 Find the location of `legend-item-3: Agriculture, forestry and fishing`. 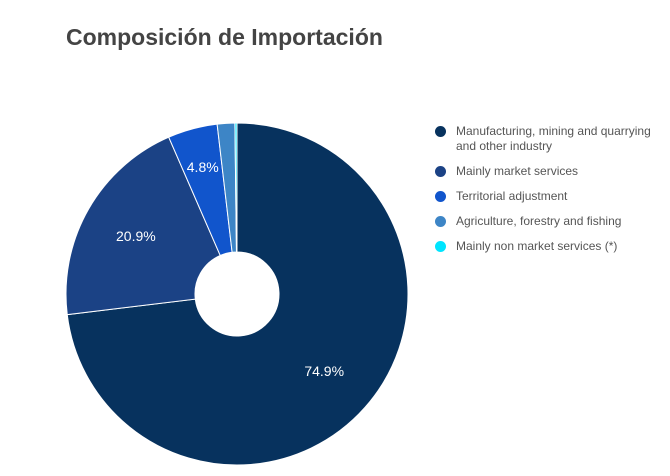

legend-item-3: Agriculture, forestry and fishing is located at coordinates (545, 221).